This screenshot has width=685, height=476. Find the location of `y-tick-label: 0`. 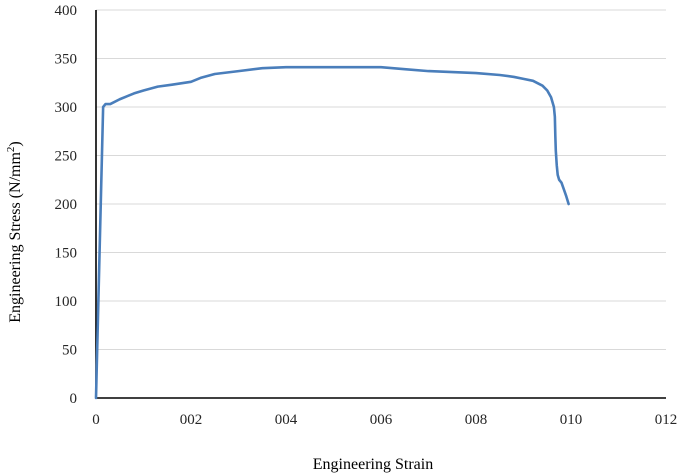

y-tick-label: 0 is located at coordinates (74, 399).